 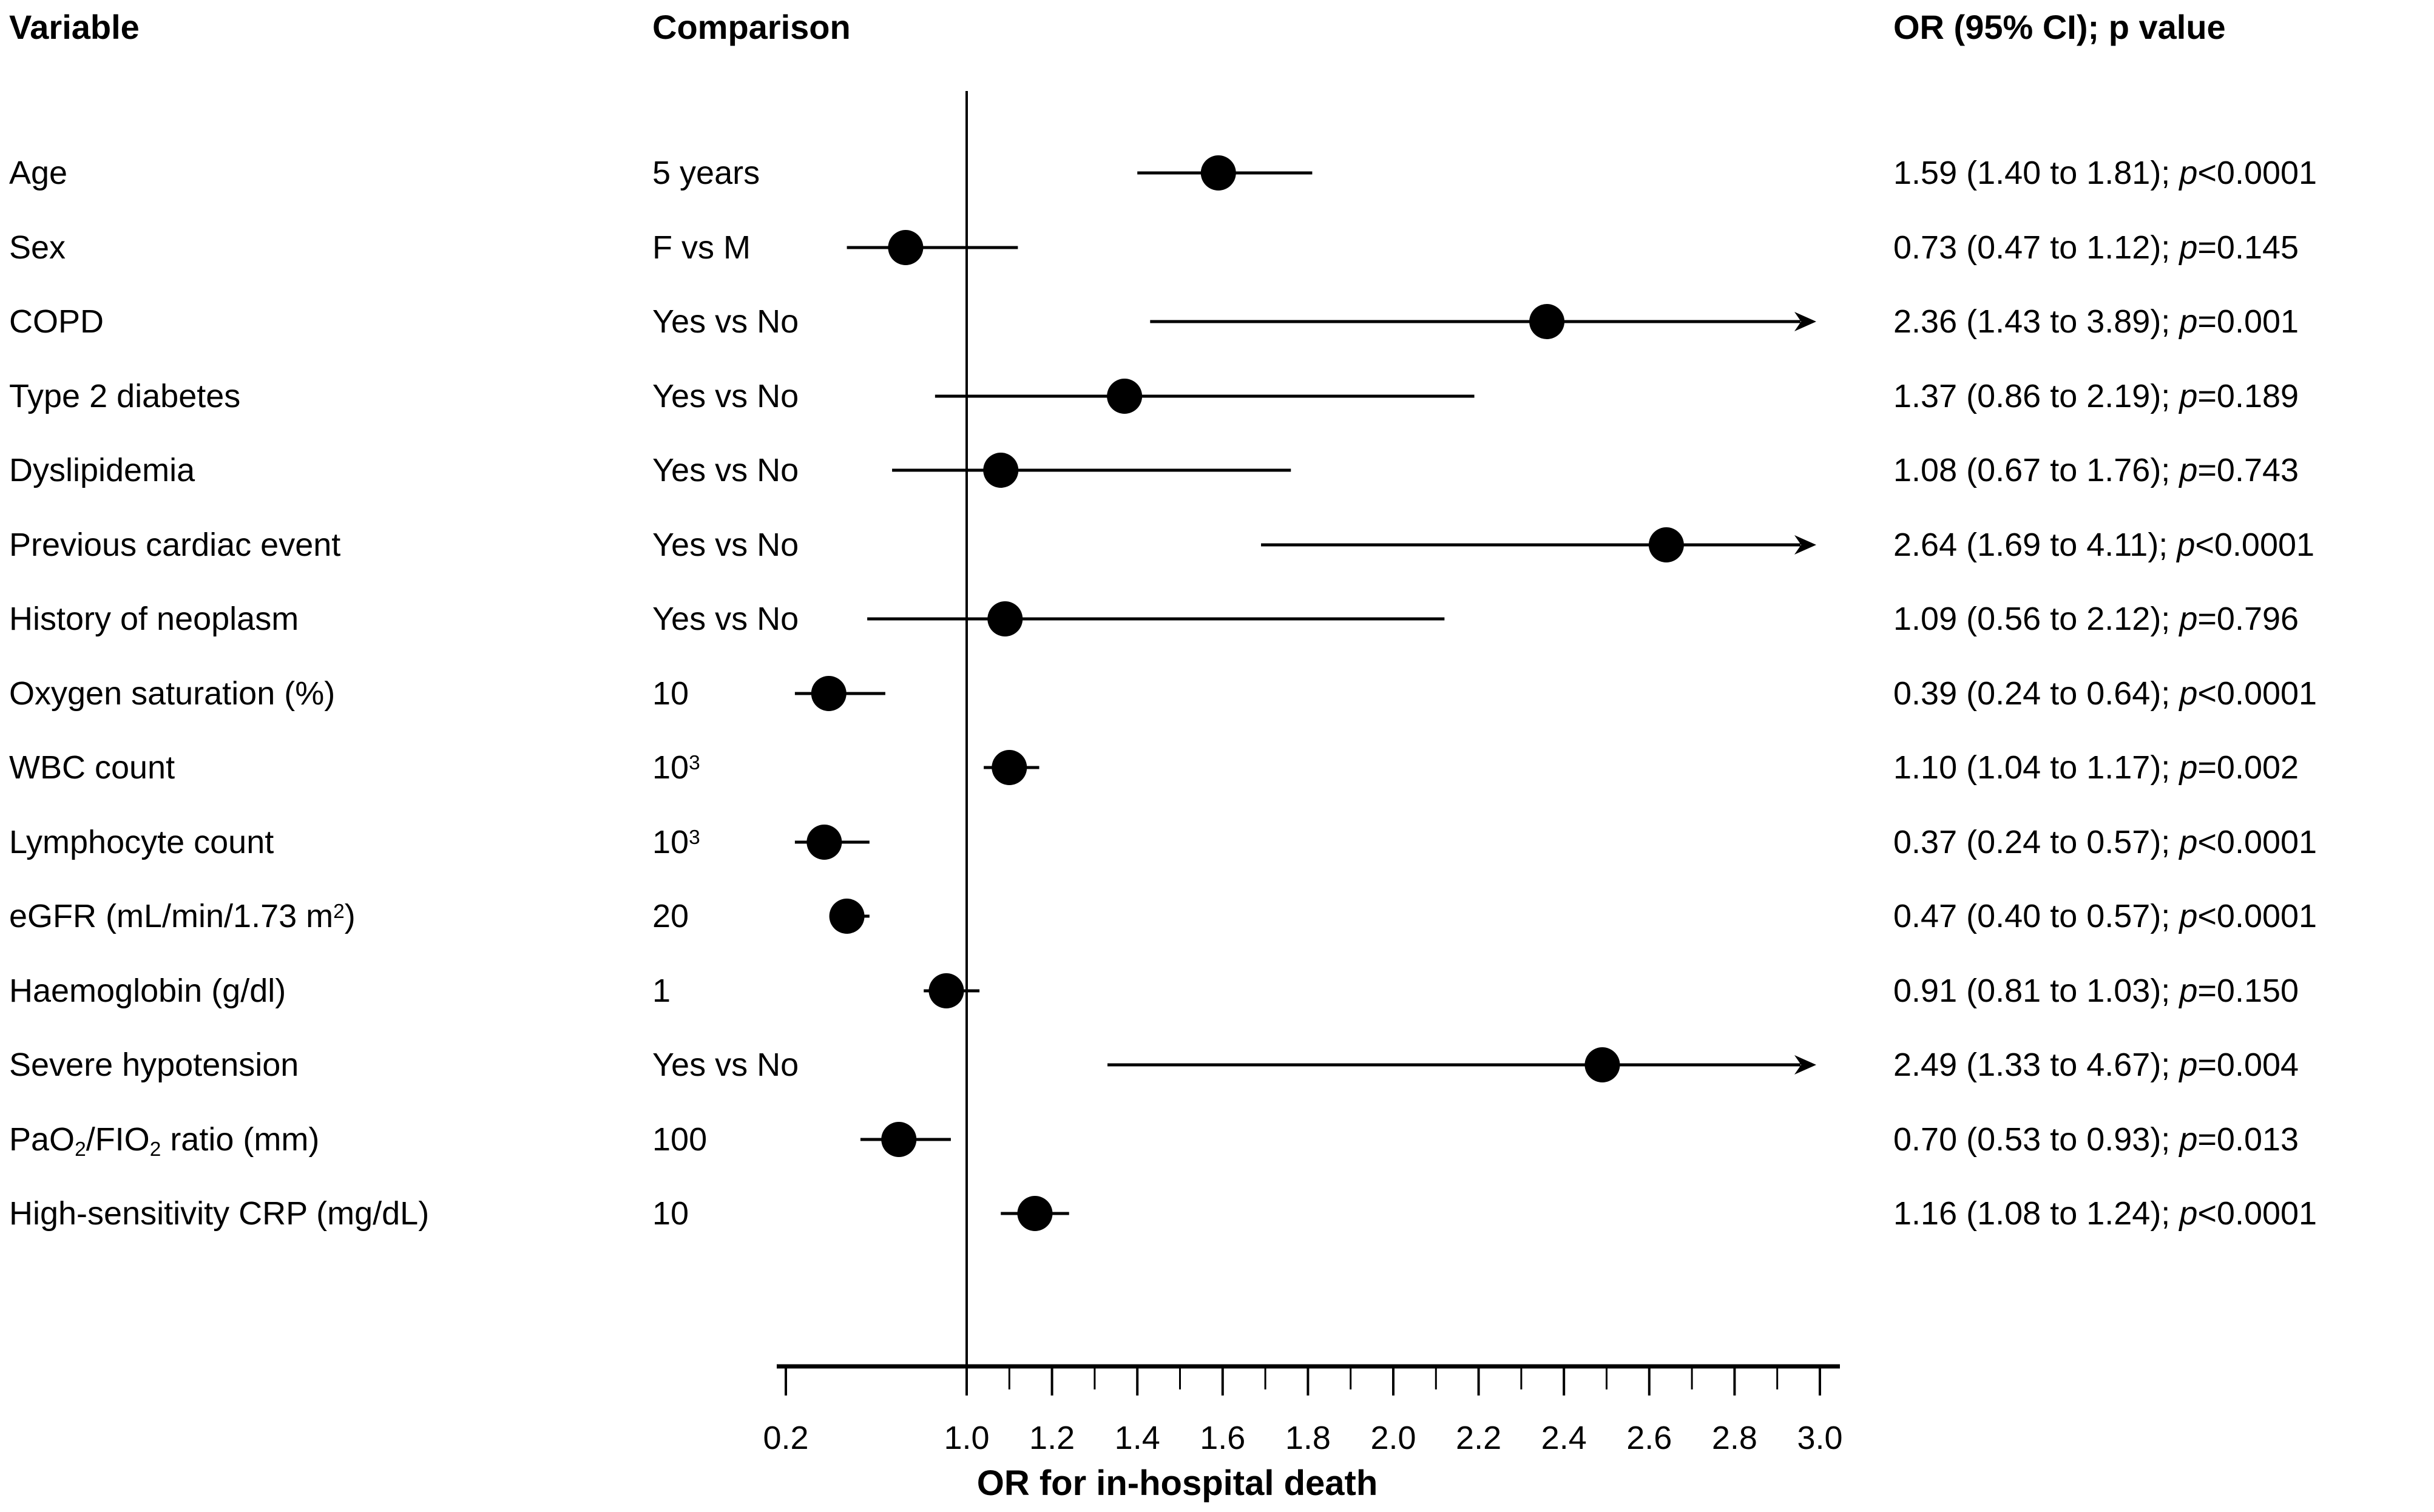 What do you see at coordinates (706, 173) in the screenshot?
I see `comparison-label: 5 years` at bounding box center [706, 173].